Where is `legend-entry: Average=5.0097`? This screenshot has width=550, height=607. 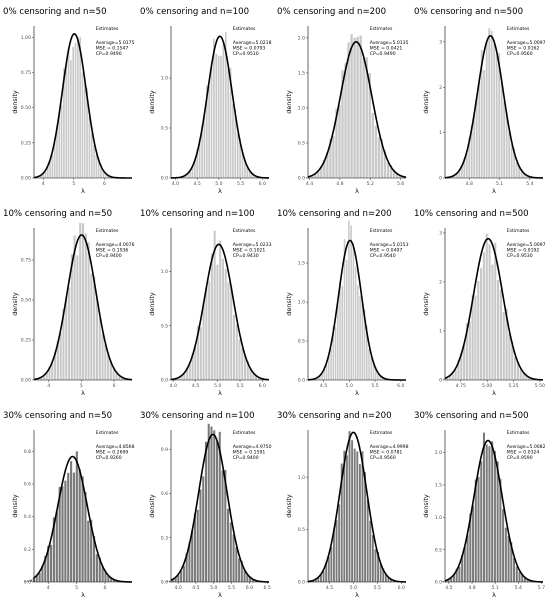
legend-entry: Average=5.0097 is located at coordinates (526, 43).